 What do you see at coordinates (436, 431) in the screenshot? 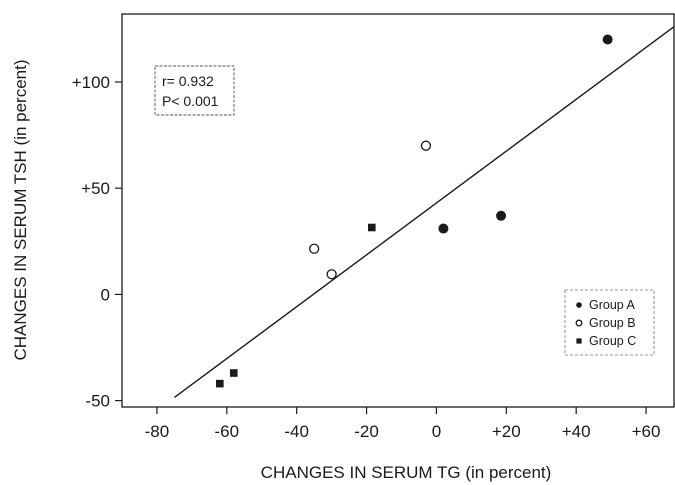
I see `x-tick-label: 0` at bounding box center [436, 431].